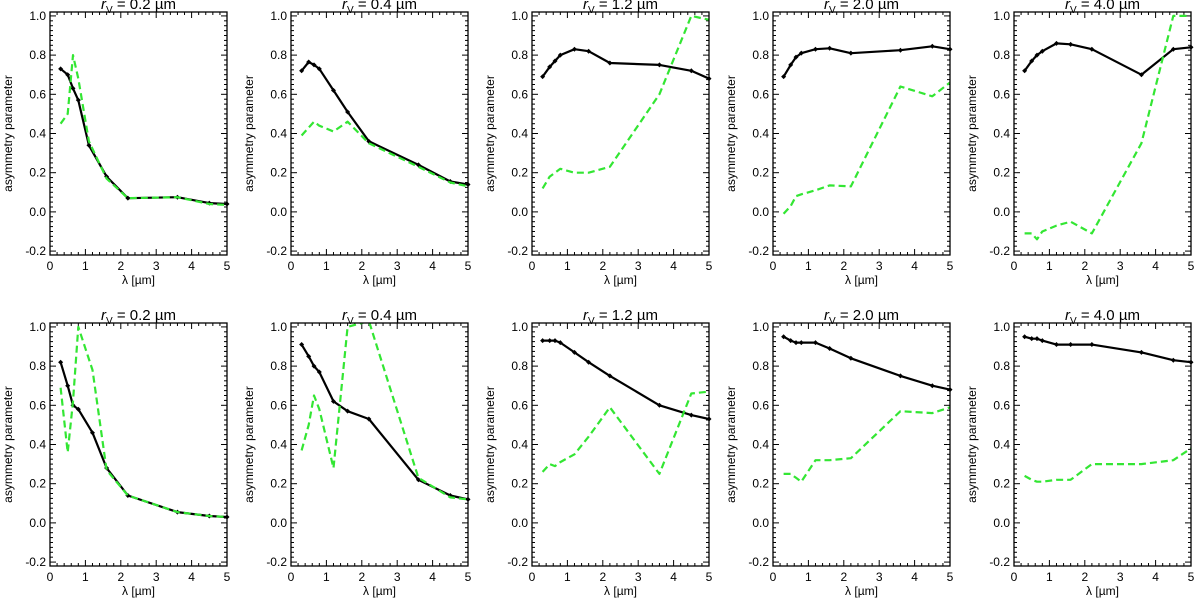  Describe the element at coordinates (37, 445) in the screenshot. I see `y-tick-label: 0.4` at that location.